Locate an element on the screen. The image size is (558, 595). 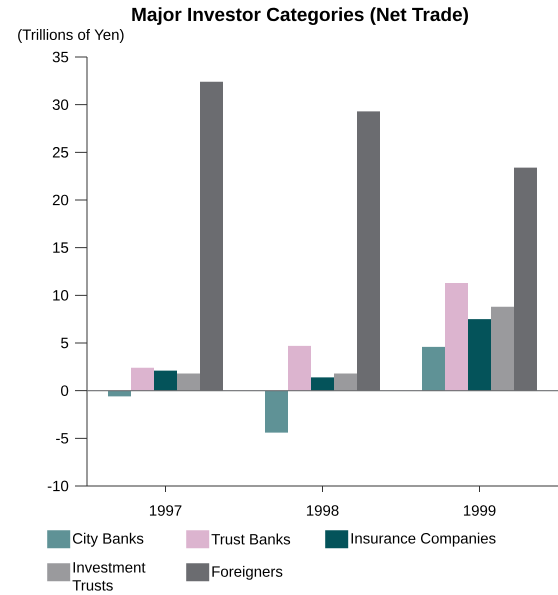
x-tick-label: 1999 is located at coordinates (480, 510).